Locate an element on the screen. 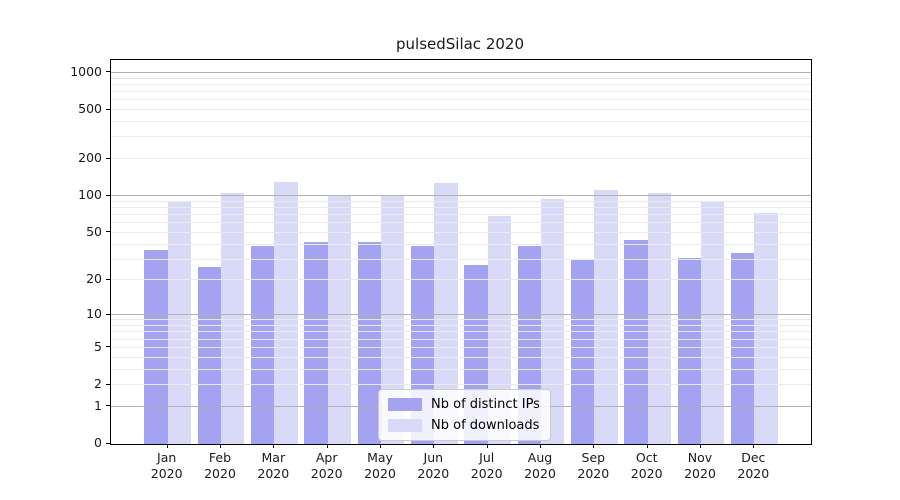 This screenshot has height=500, width=900. x-tick-year-sep: 2020 is located at coordinates (593, 473).